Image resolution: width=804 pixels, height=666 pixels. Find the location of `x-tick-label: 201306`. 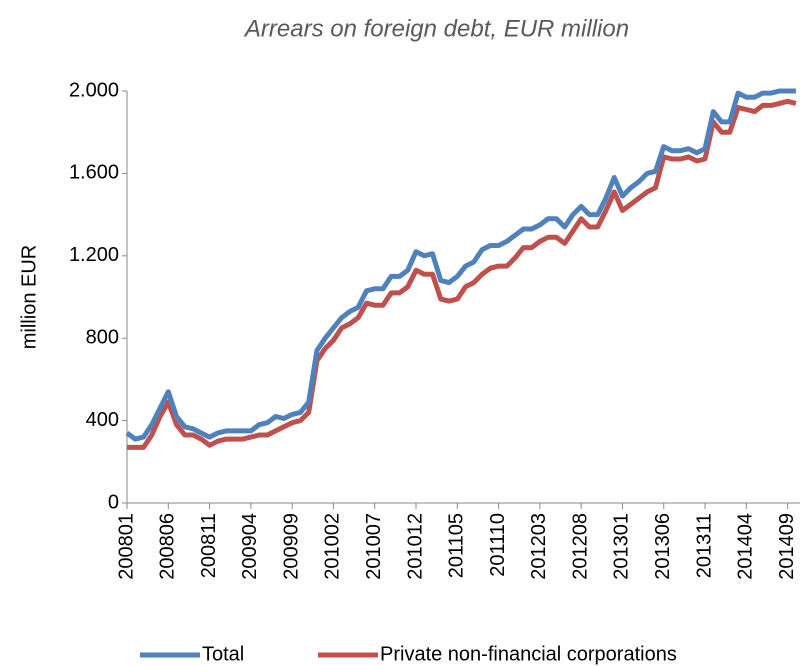

x-tick-label: 201306 is located at coordinates (663, 546).